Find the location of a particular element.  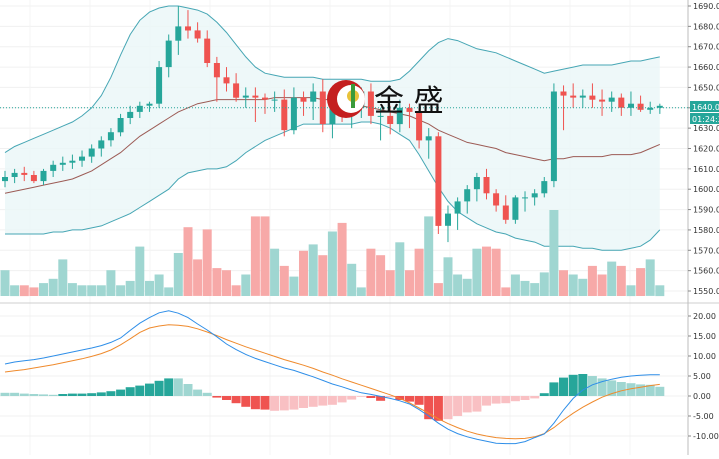

price-tick-label: 1560.00 is located at coordinates (706, 271).